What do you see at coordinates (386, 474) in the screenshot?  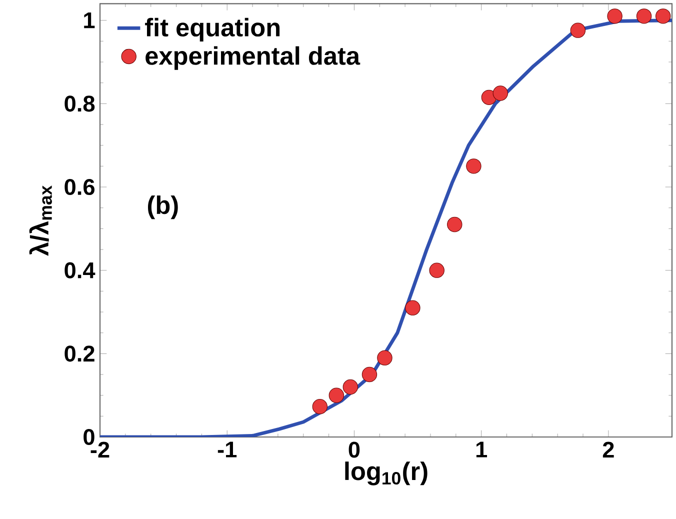 I see `x-axis-title: log$_{10}$(r)` at bounding box center [386, 474].